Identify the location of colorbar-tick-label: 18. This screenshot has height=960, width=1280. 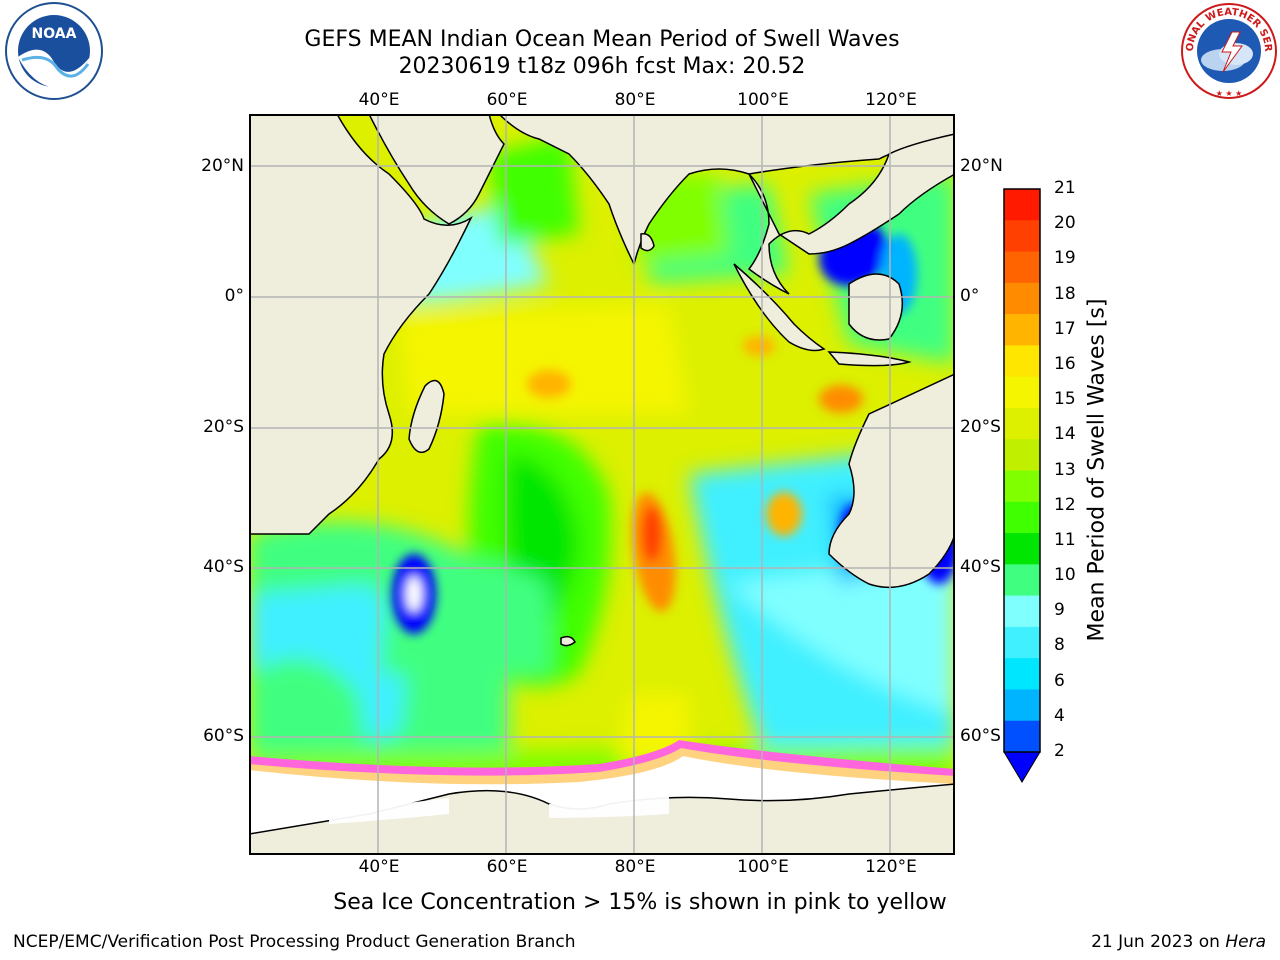
(1065, 293).